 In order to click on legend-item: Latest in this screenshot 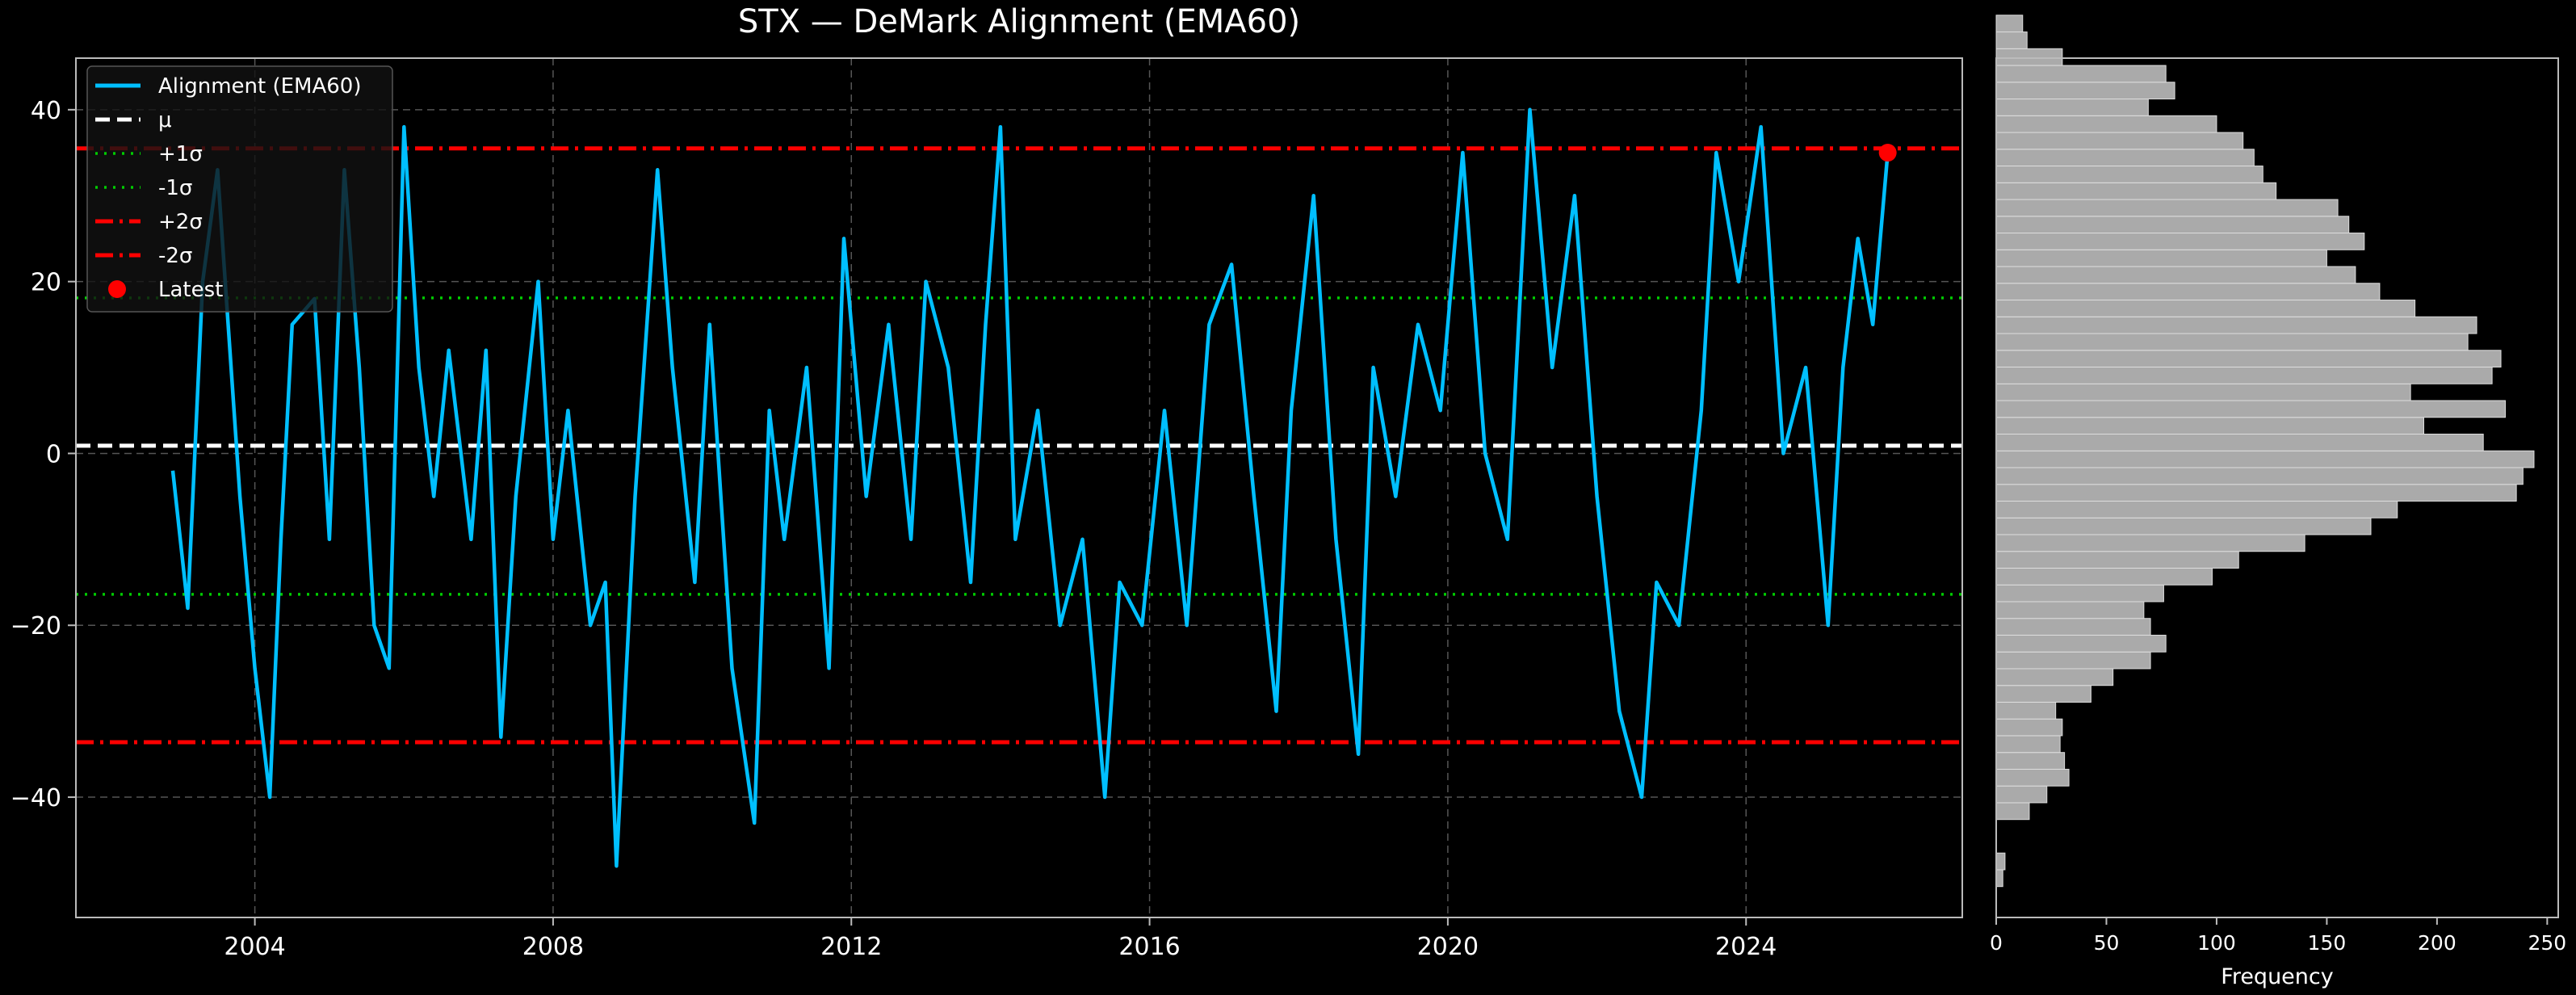, I will do `click(165, 290)`.